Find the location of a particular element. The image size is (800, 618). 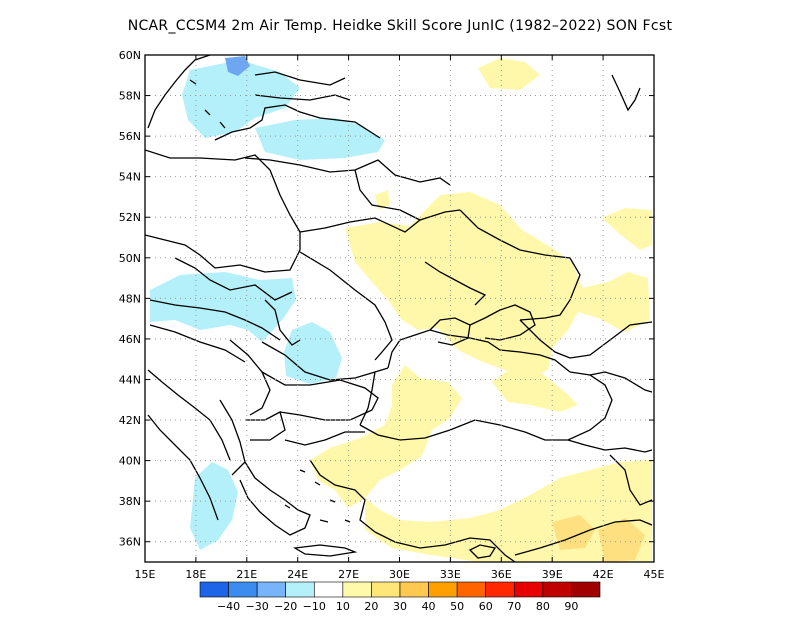

border-ukraine-moldova is located at coordinates (346, 306).